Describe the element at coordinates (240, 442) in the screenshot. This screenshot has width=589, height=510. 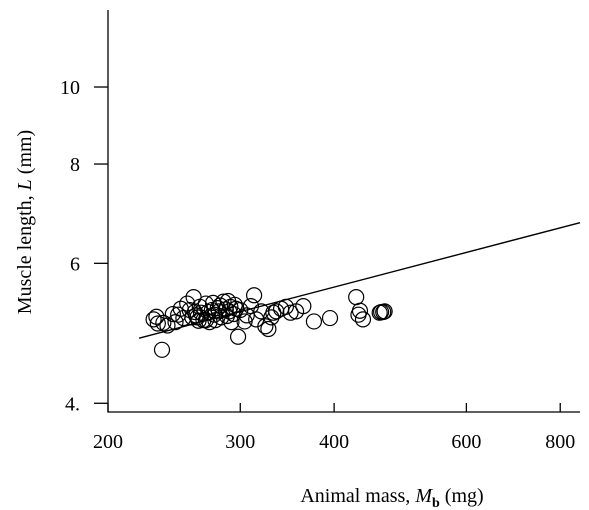
I see `x-tick-label: 300` at that location.